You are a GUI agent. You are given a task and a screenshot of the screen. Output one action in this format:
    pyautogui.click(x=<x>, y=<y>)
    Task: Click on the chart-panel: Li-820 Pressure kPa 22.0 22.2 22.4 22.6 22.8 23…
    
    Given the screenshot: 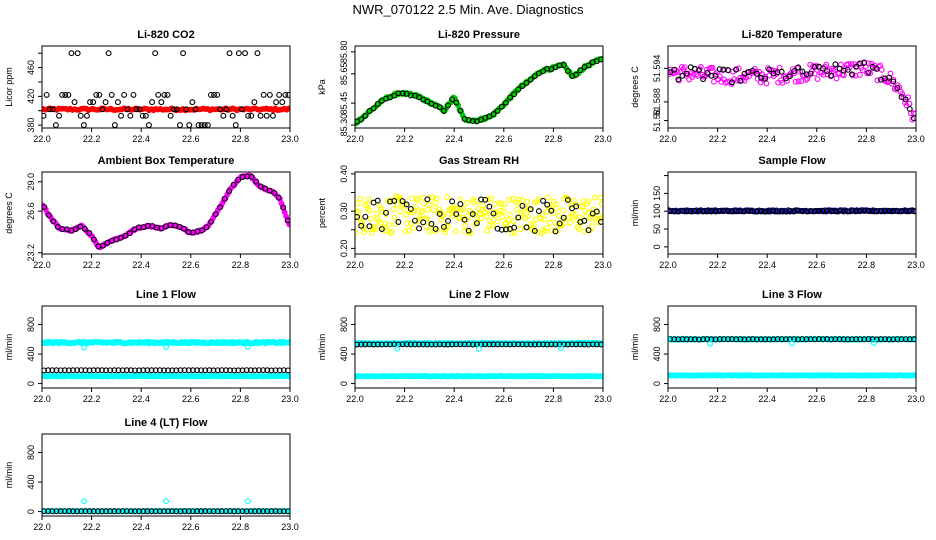 What is the action you would take?
    pyautogui.click(x=464, y=86)
    